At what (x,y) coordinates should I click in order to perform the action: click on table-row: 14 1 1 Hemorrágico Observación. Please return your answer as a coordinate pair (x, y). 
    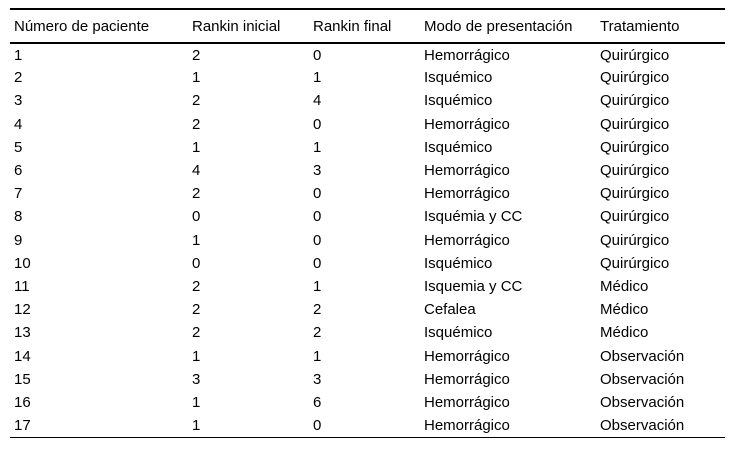
    Looking at the image, I should click on (367, 355).